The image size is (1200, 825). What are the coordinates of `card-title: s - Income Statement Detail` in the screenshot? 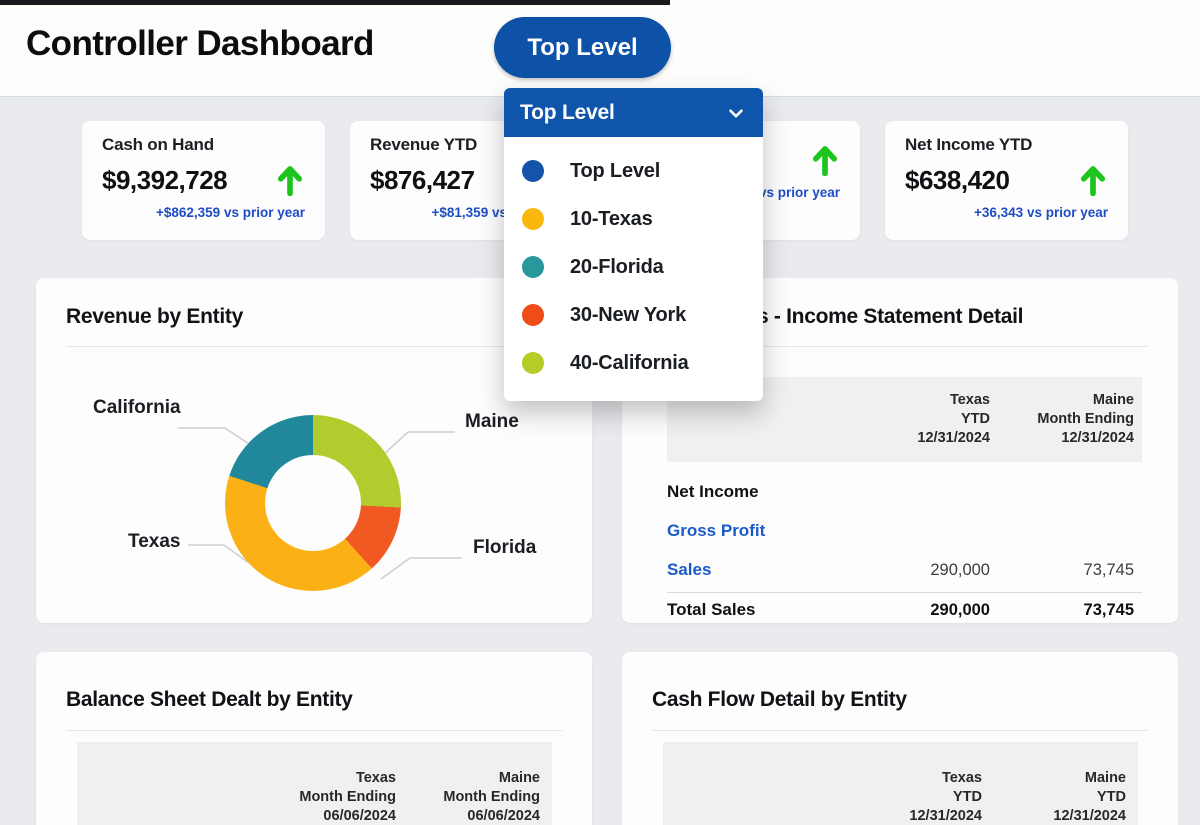 It's located at (890, 316).